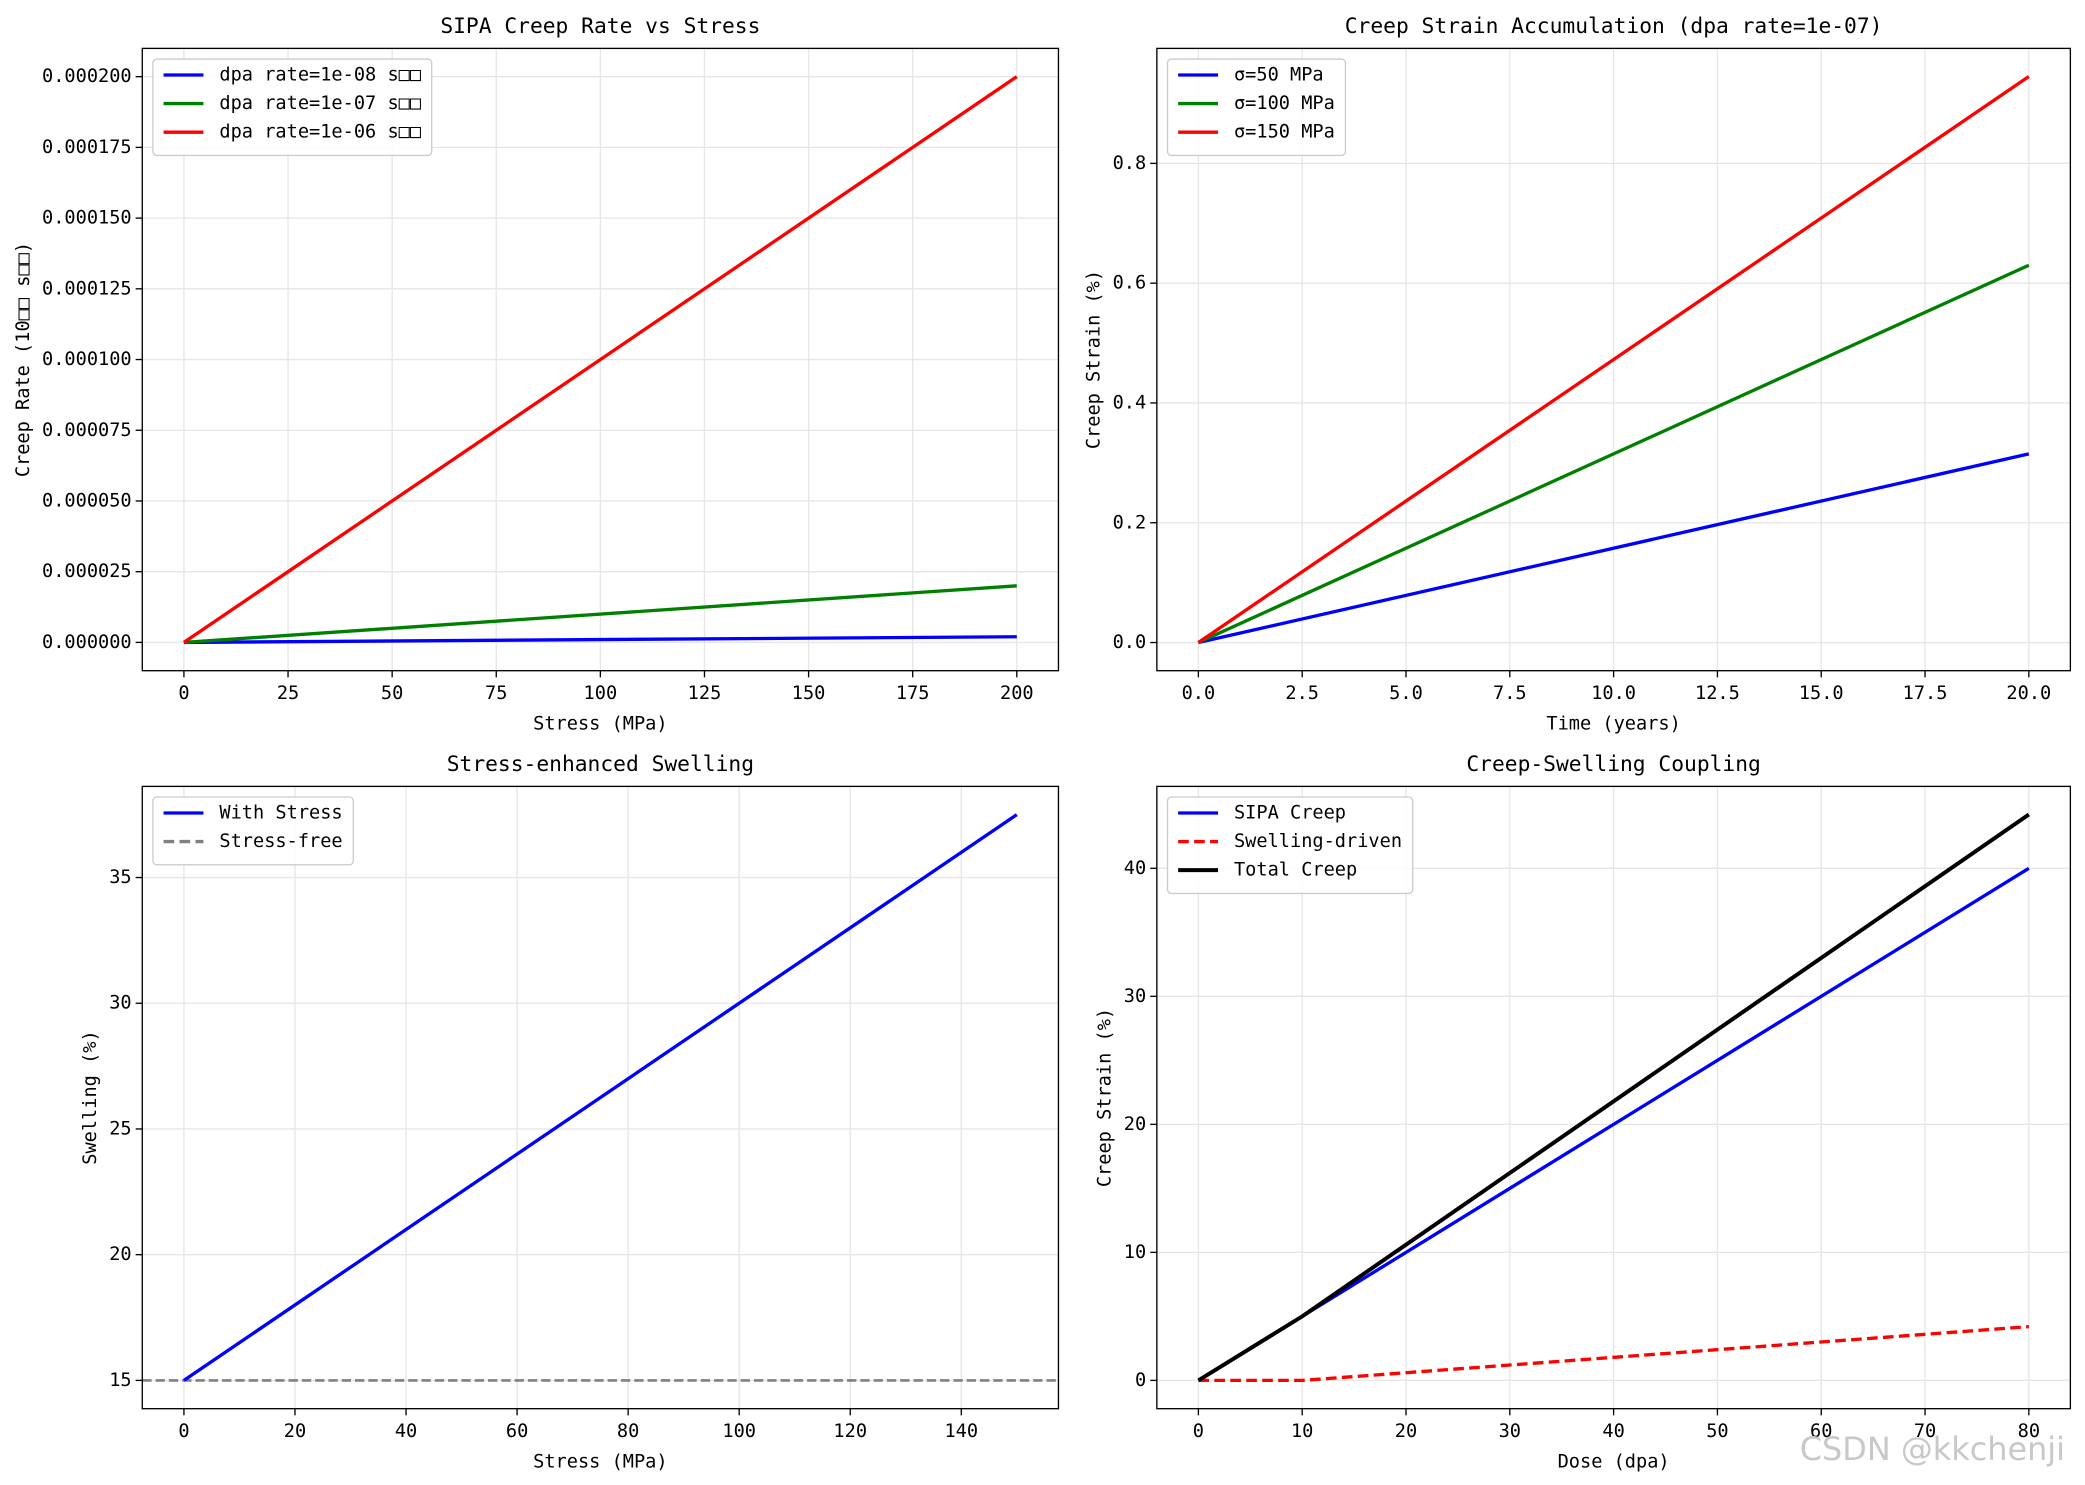  Describe the element at coordinates (120, 1380) in the screenshot. I see `y-tick-label: 15` at that location.